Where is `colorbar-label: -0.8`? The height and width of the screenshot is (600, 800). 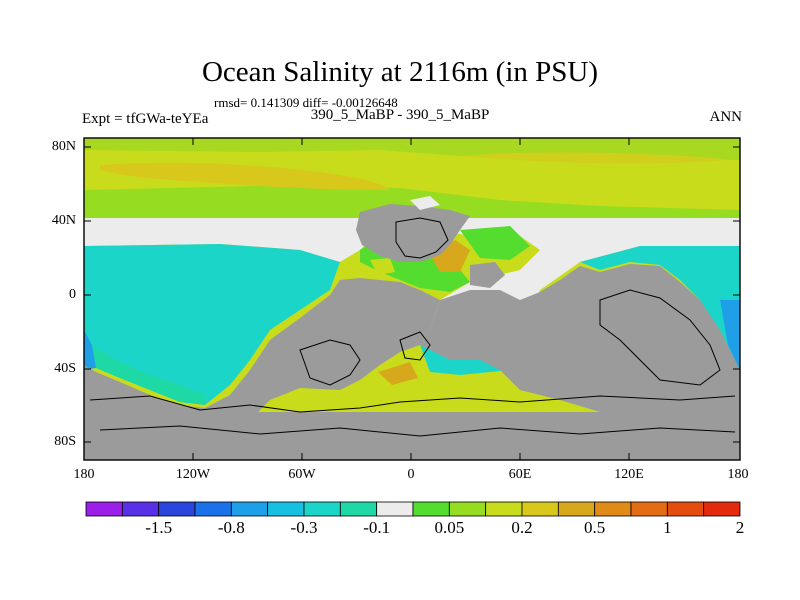
colorbar-label: -0.8 is located at coordinates (231, 527).